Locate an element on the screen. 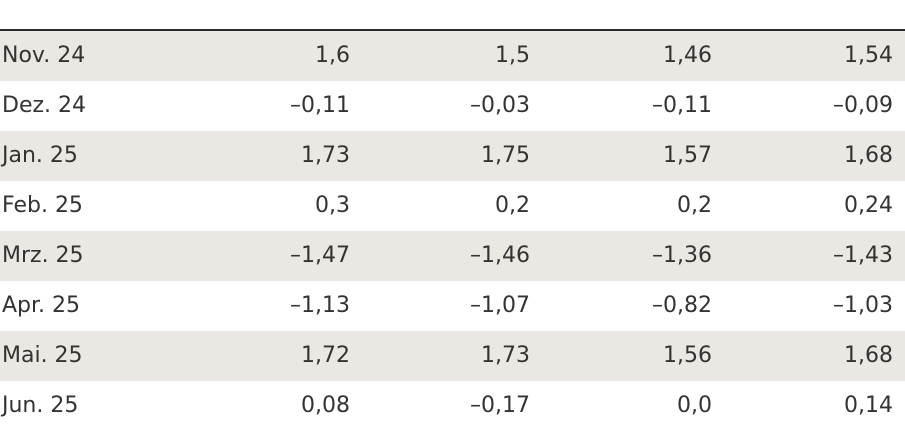 The height and width of the screenshot is (431, 905). table-cell: –1,07 is located at coordinates (500, 305).